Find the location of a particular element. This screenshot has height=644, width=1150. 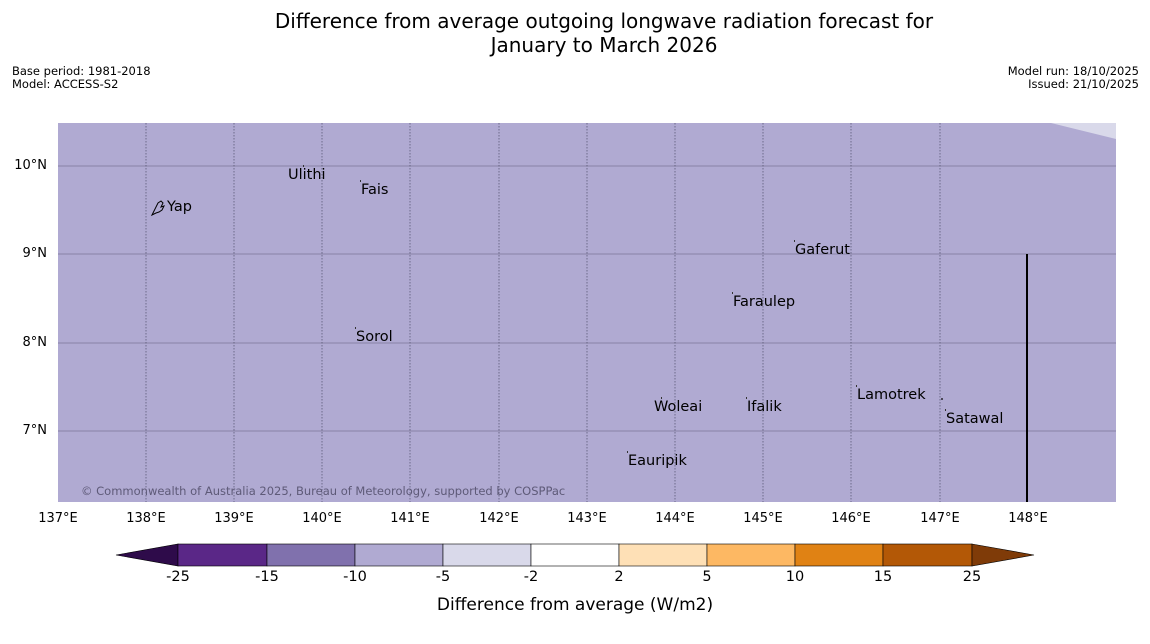

model-name: Model: ACCESS-S2 is located at coordinates (65, 84).